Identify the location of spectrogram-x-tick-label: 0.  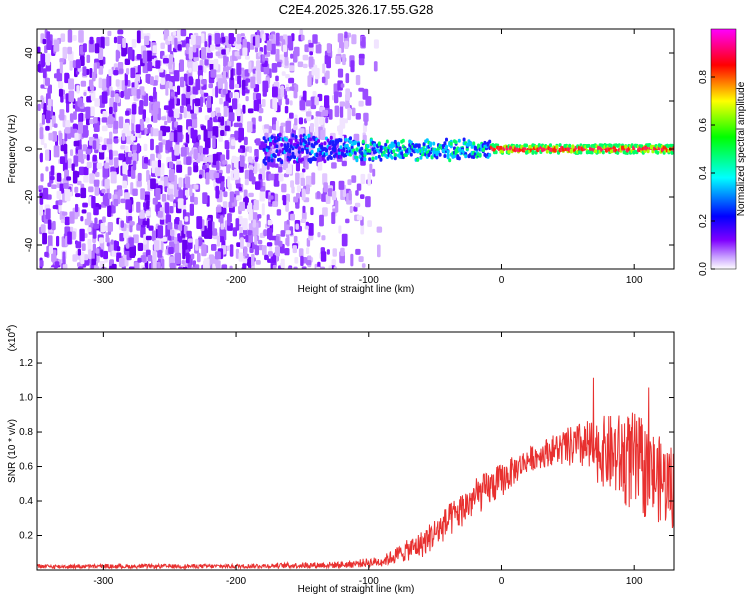
(502, 280).